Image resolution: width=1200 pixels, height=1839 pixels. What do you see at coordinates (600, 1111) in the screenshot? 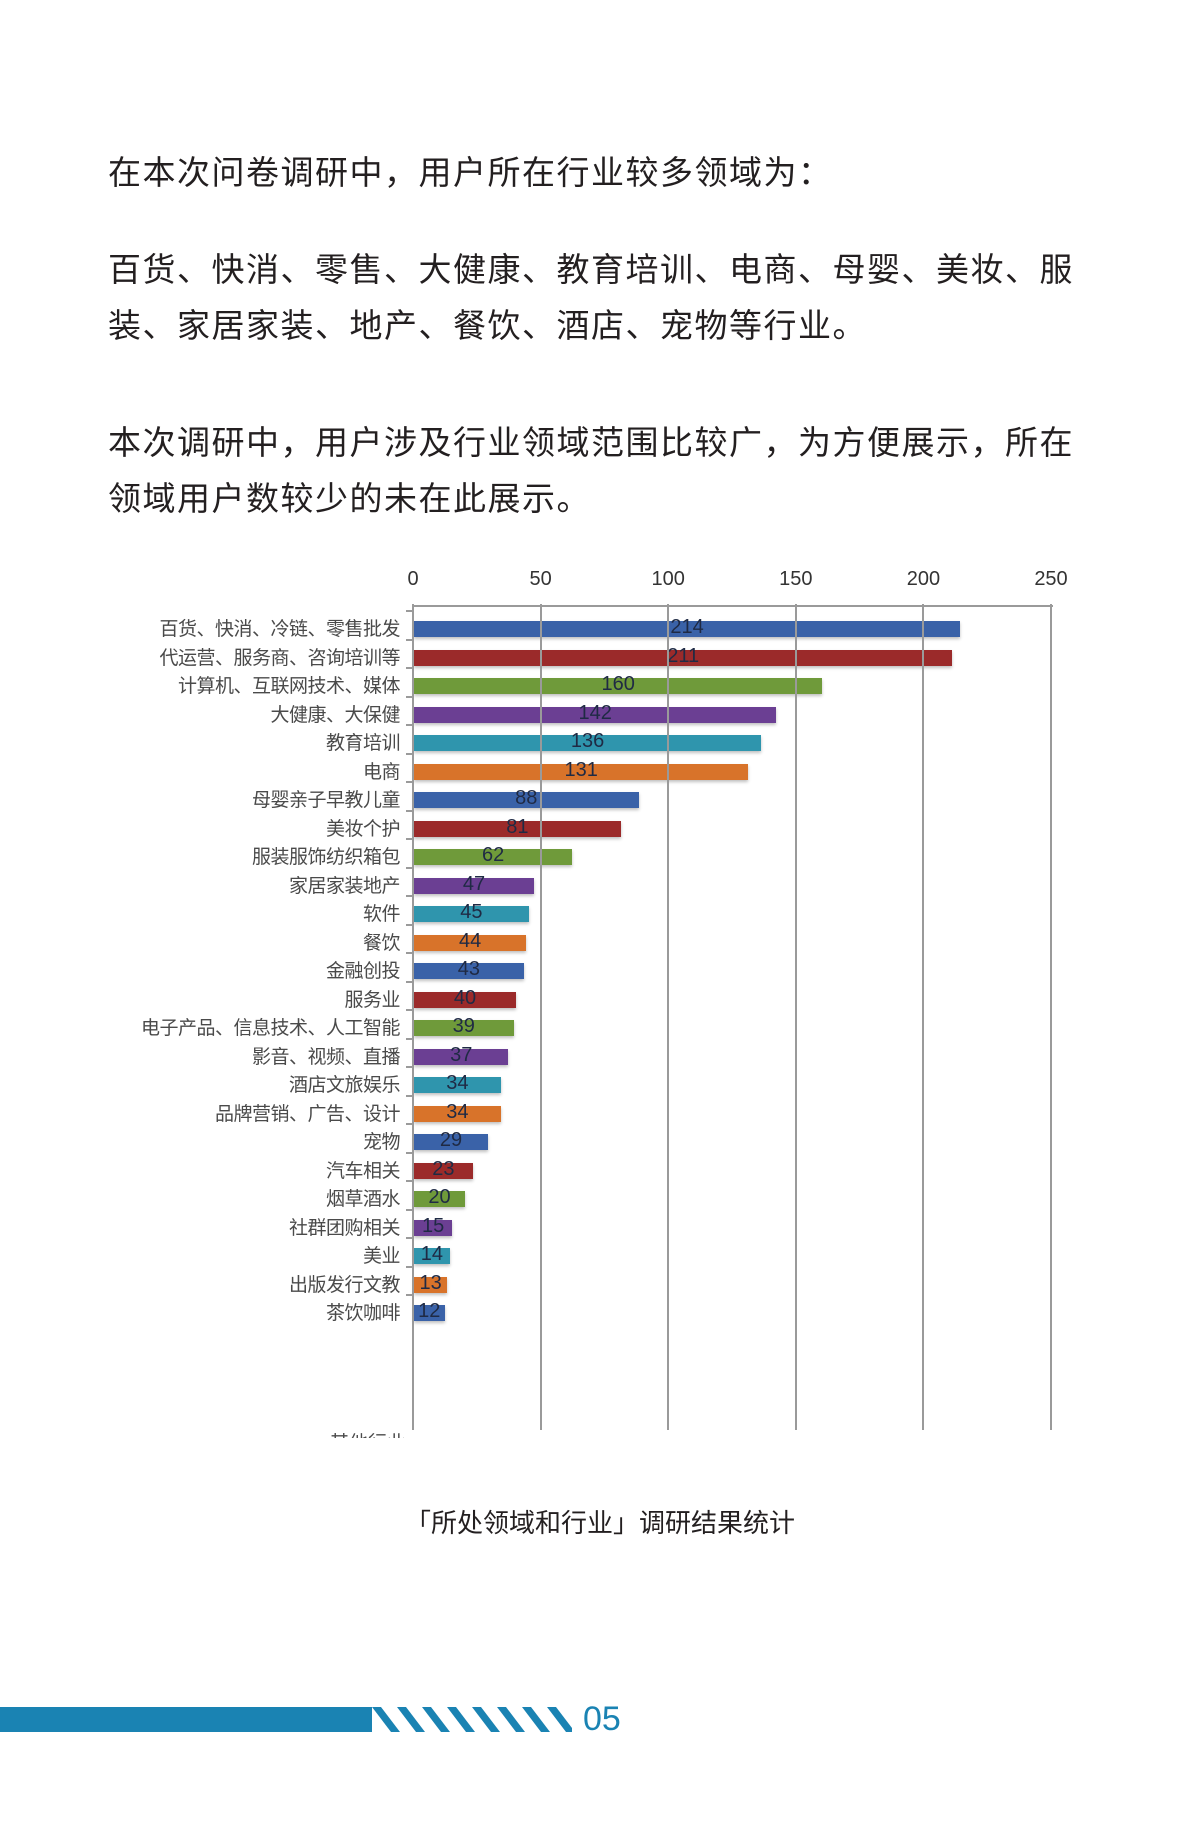
I see `chart-row: 品牌营销、广告、设计 34` at bounding box center [600, 1111].